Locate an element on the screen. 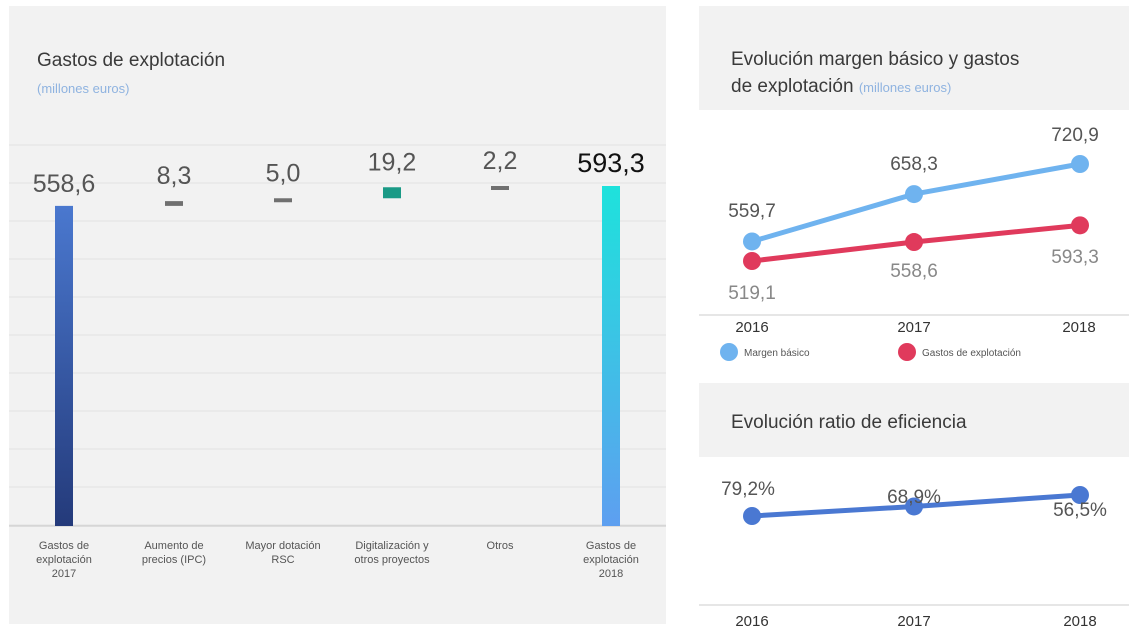 This screenshot has height=633, width=1129. ratio-chart-title: Evolución ratio de eficiencia is located at coordinates (849, 422).